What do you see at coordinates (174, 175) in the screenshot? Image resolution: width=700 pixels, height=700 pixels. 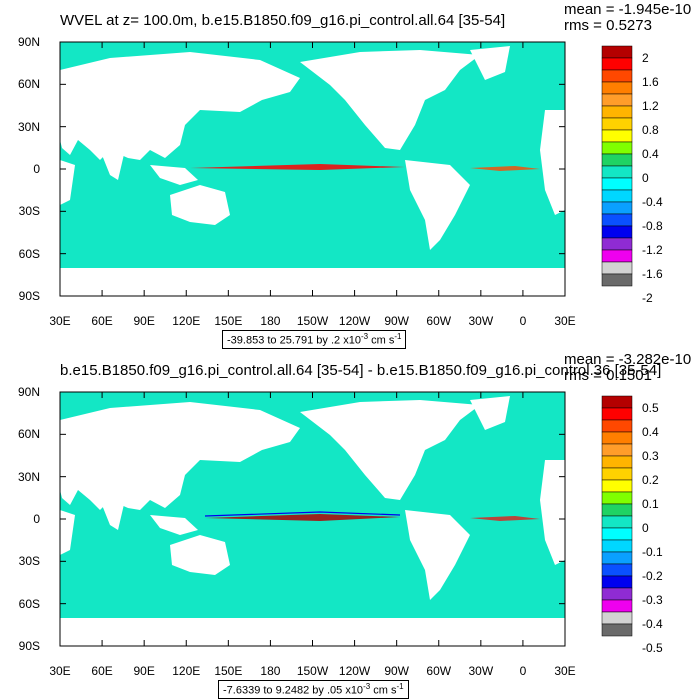 I see `maritime-asia-landmass` at bounding box center [174, 175].